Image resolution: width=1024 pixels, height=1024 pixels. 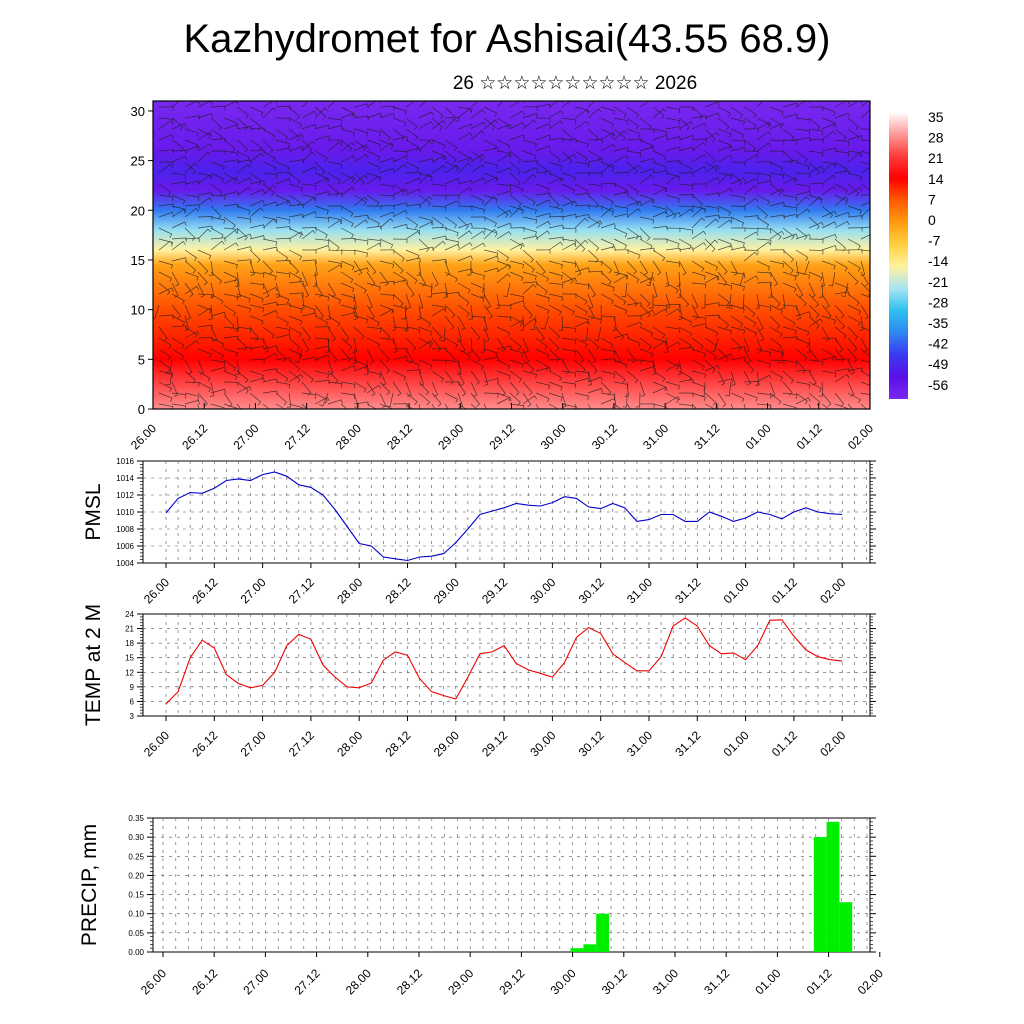 What do you see at coordinates (125, 478) in the screenshot?
I see `y-tick-label: 1014` at bounding box center [125, 478].